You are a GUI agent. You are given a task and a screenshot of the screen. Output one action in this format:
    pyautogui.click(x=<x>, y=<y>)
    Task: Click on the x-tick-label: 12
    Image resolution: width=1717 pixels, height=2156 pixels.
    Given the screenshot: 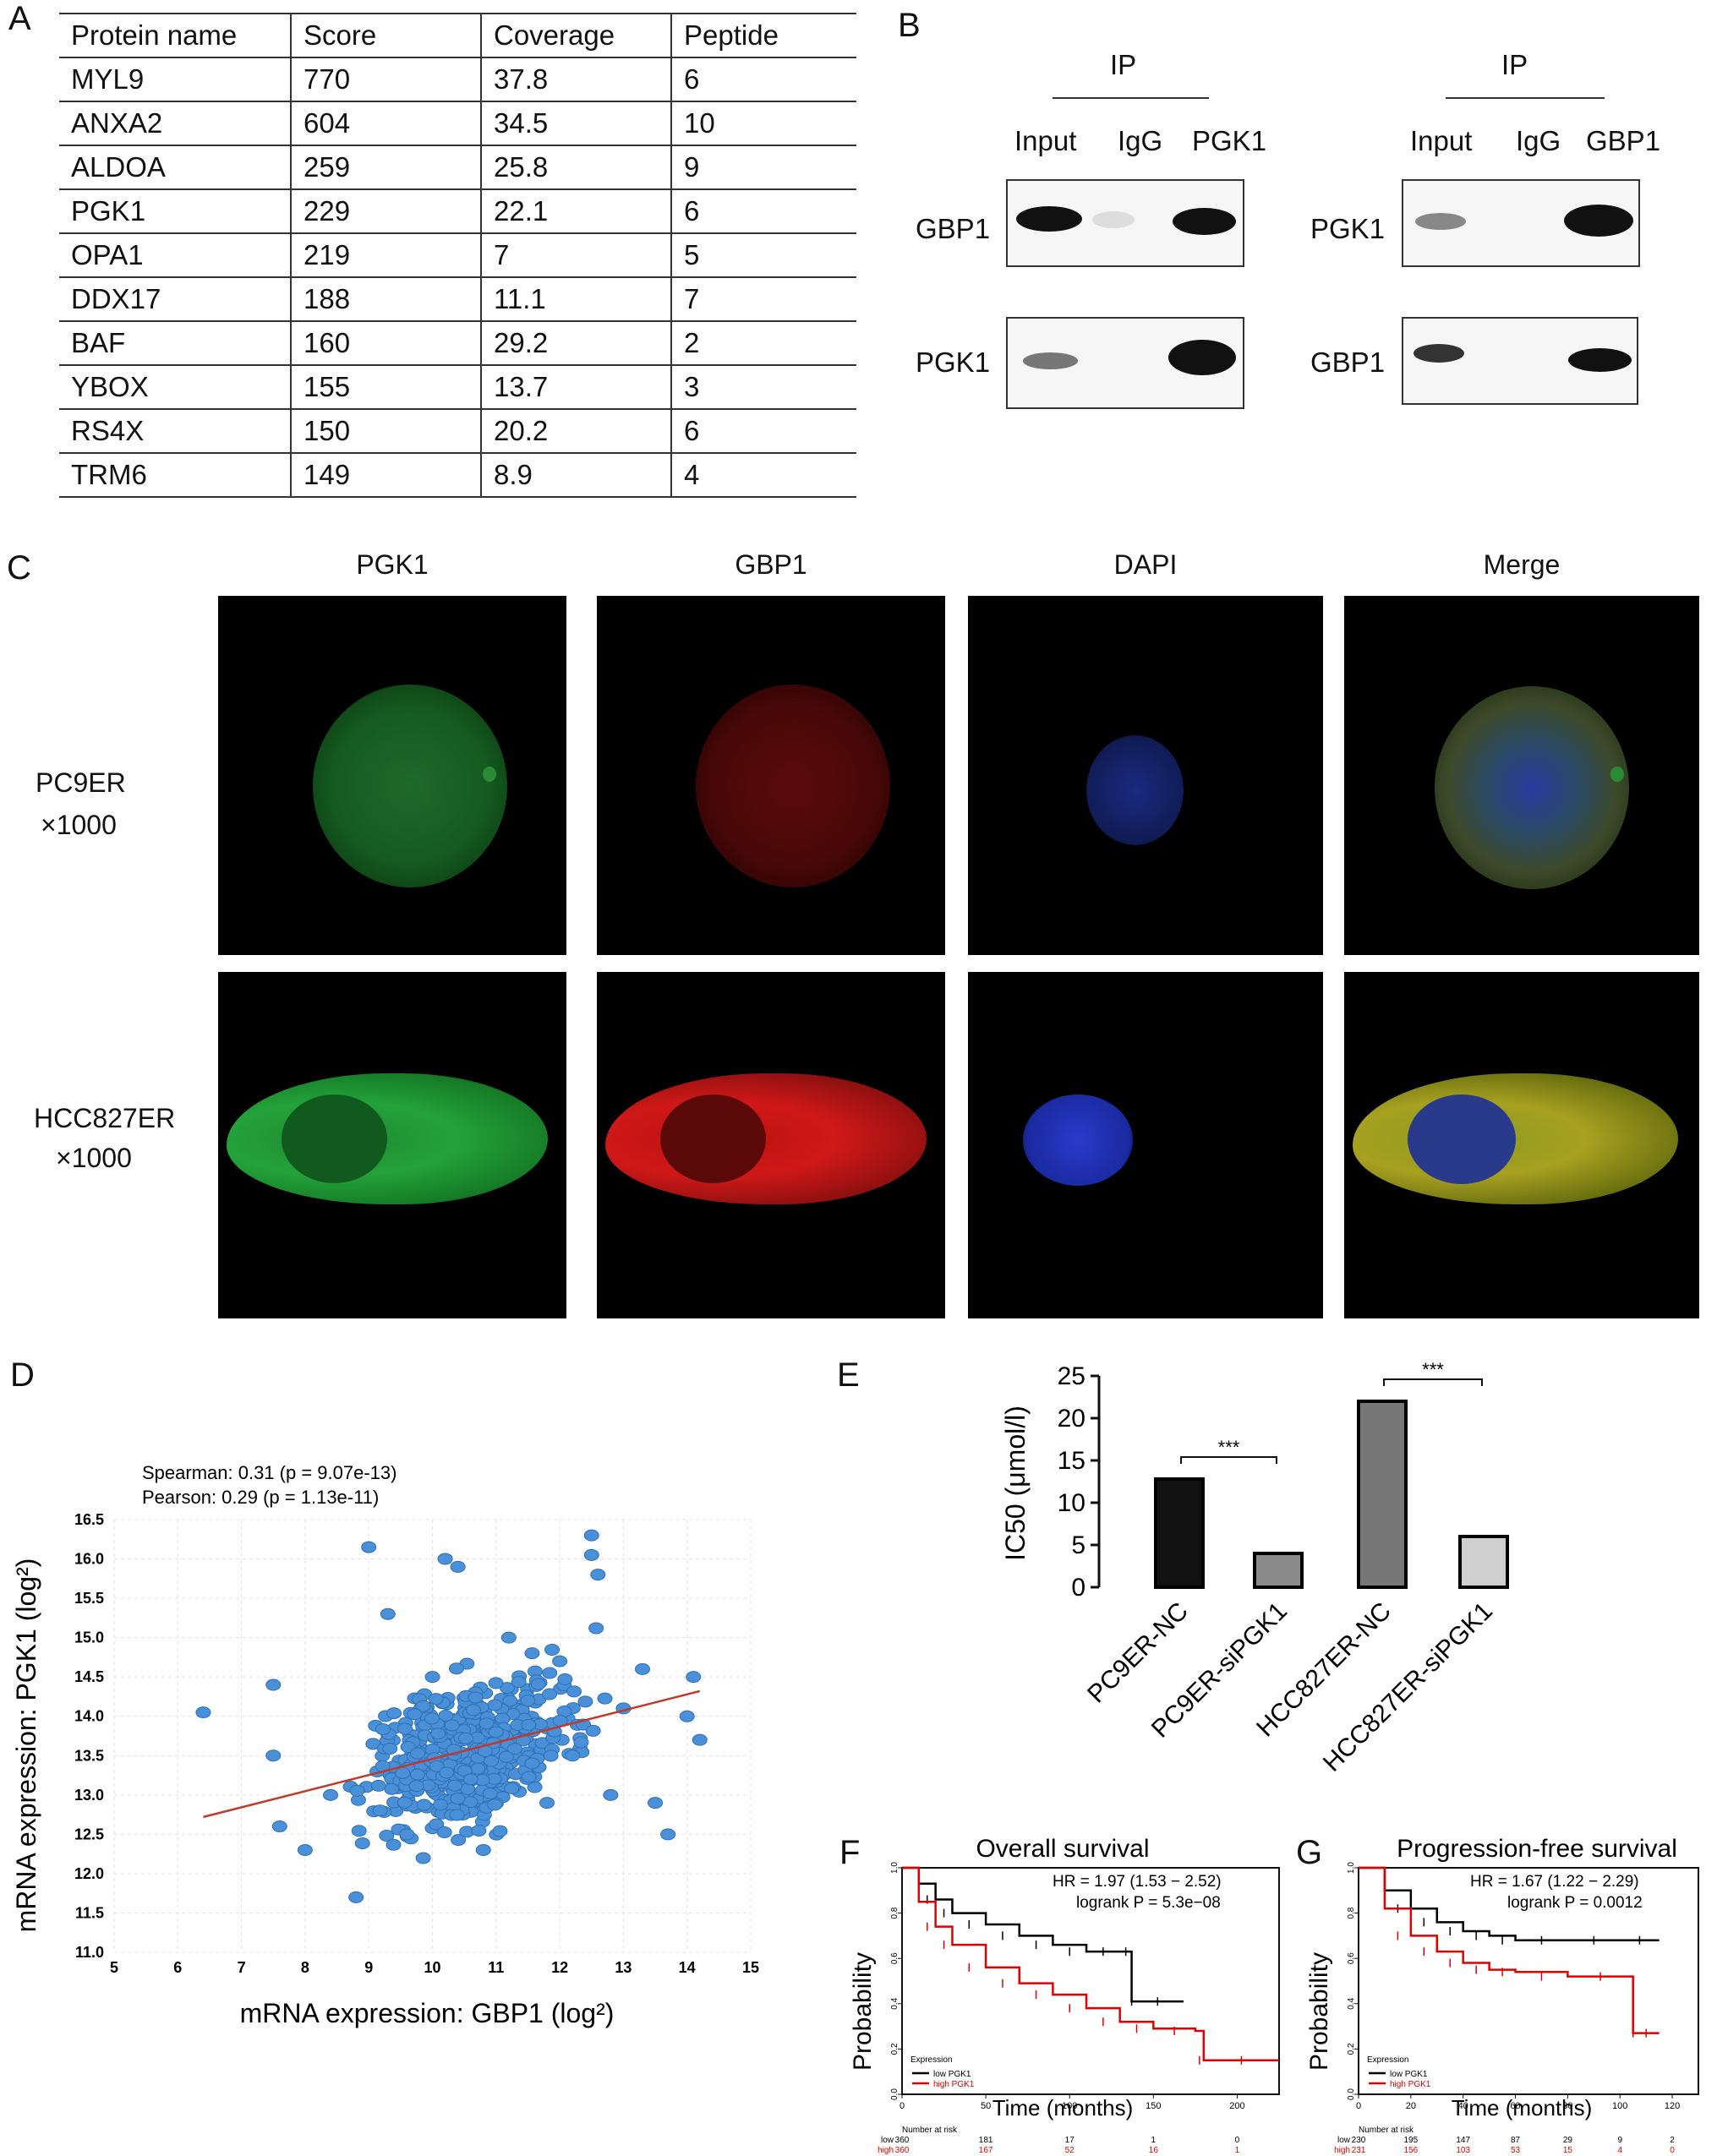 What is the action you would take?
    pyautogui.click(x=560, y=1967)
    